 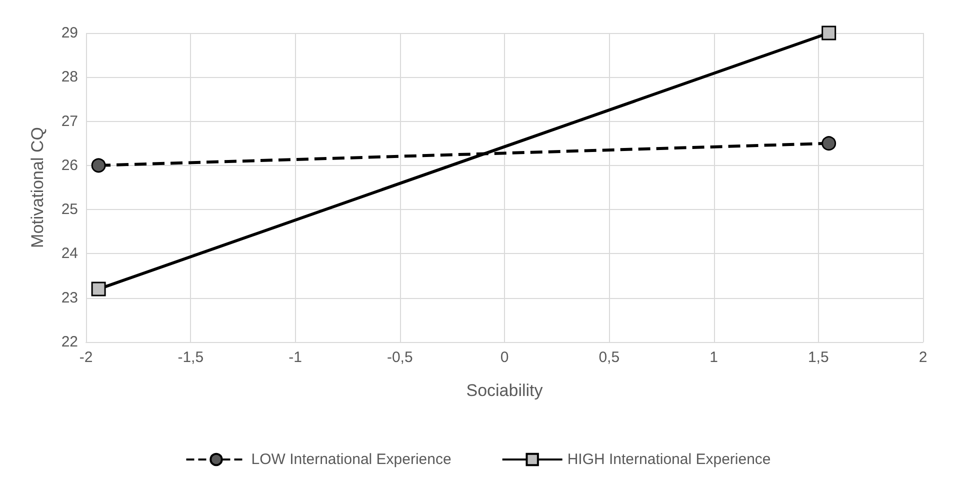 I want to click on y-tick-label: 22, so click(x=69, y=342).